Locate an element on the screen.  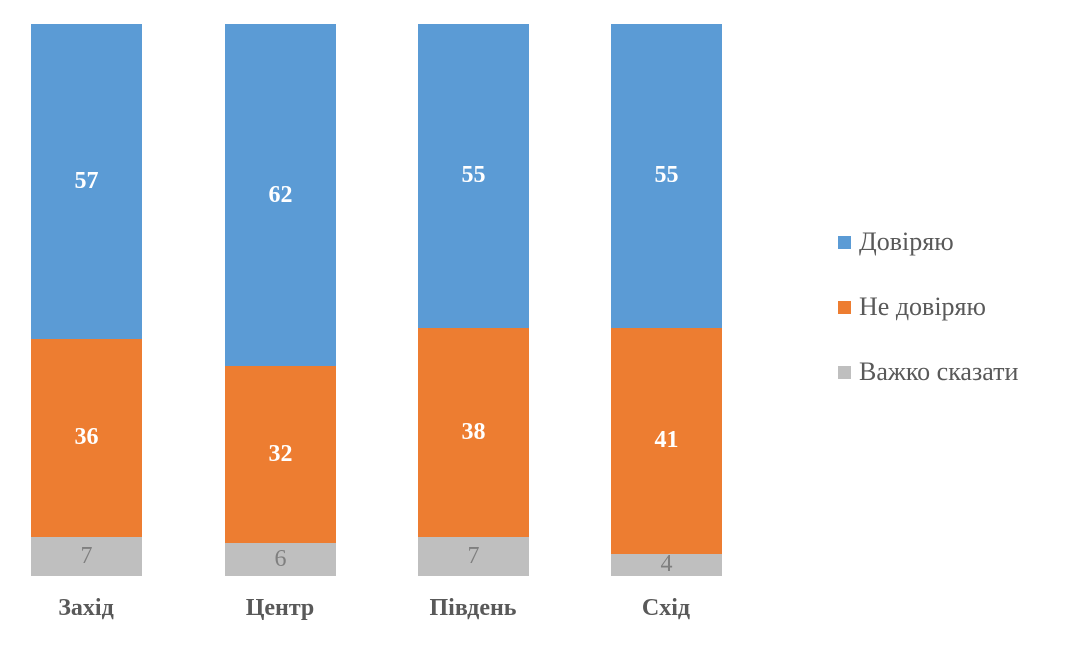
category-label-skhid: Схід is located at coordinates (666, 608).